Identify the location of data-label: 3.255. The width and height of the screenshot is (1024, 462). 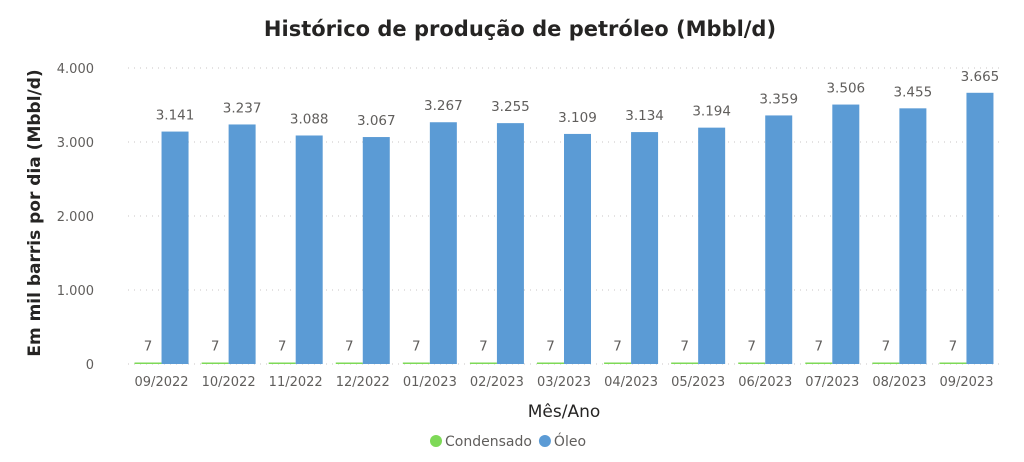
(510, 107).